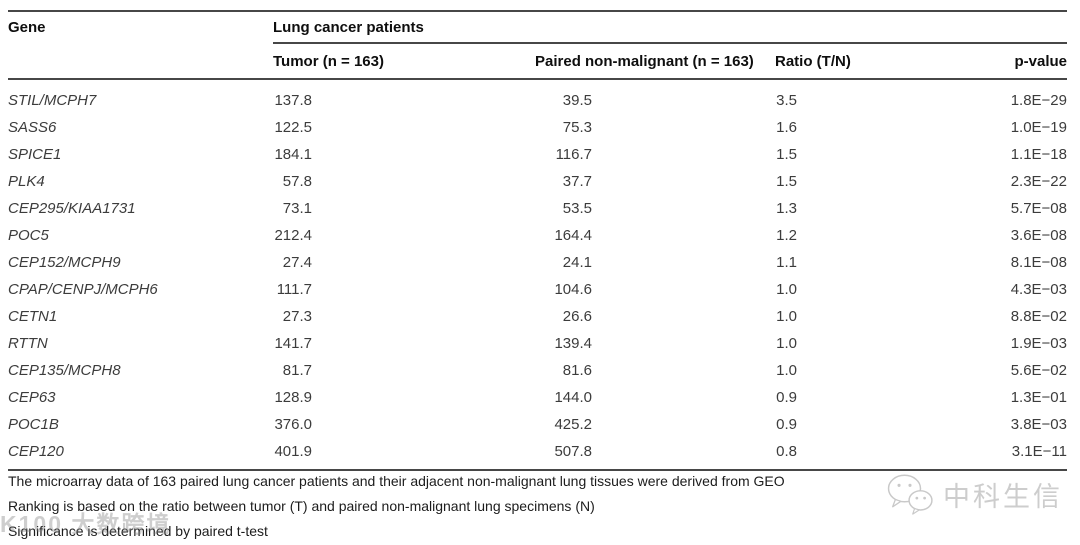 The height and width of the screenshot is (545, 1080). I want to click on gene-name-cell: CEP135/MCPH8, so click(64, 370).